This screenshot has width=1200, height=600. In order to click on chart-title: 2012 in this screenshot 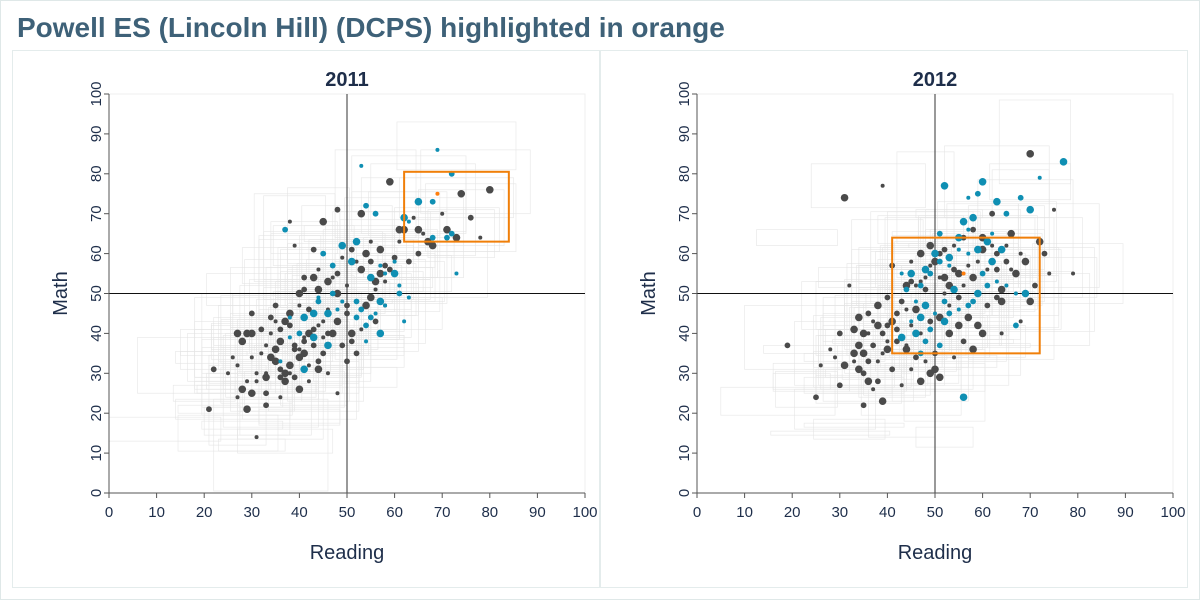, I will do `click(935, 80)`.